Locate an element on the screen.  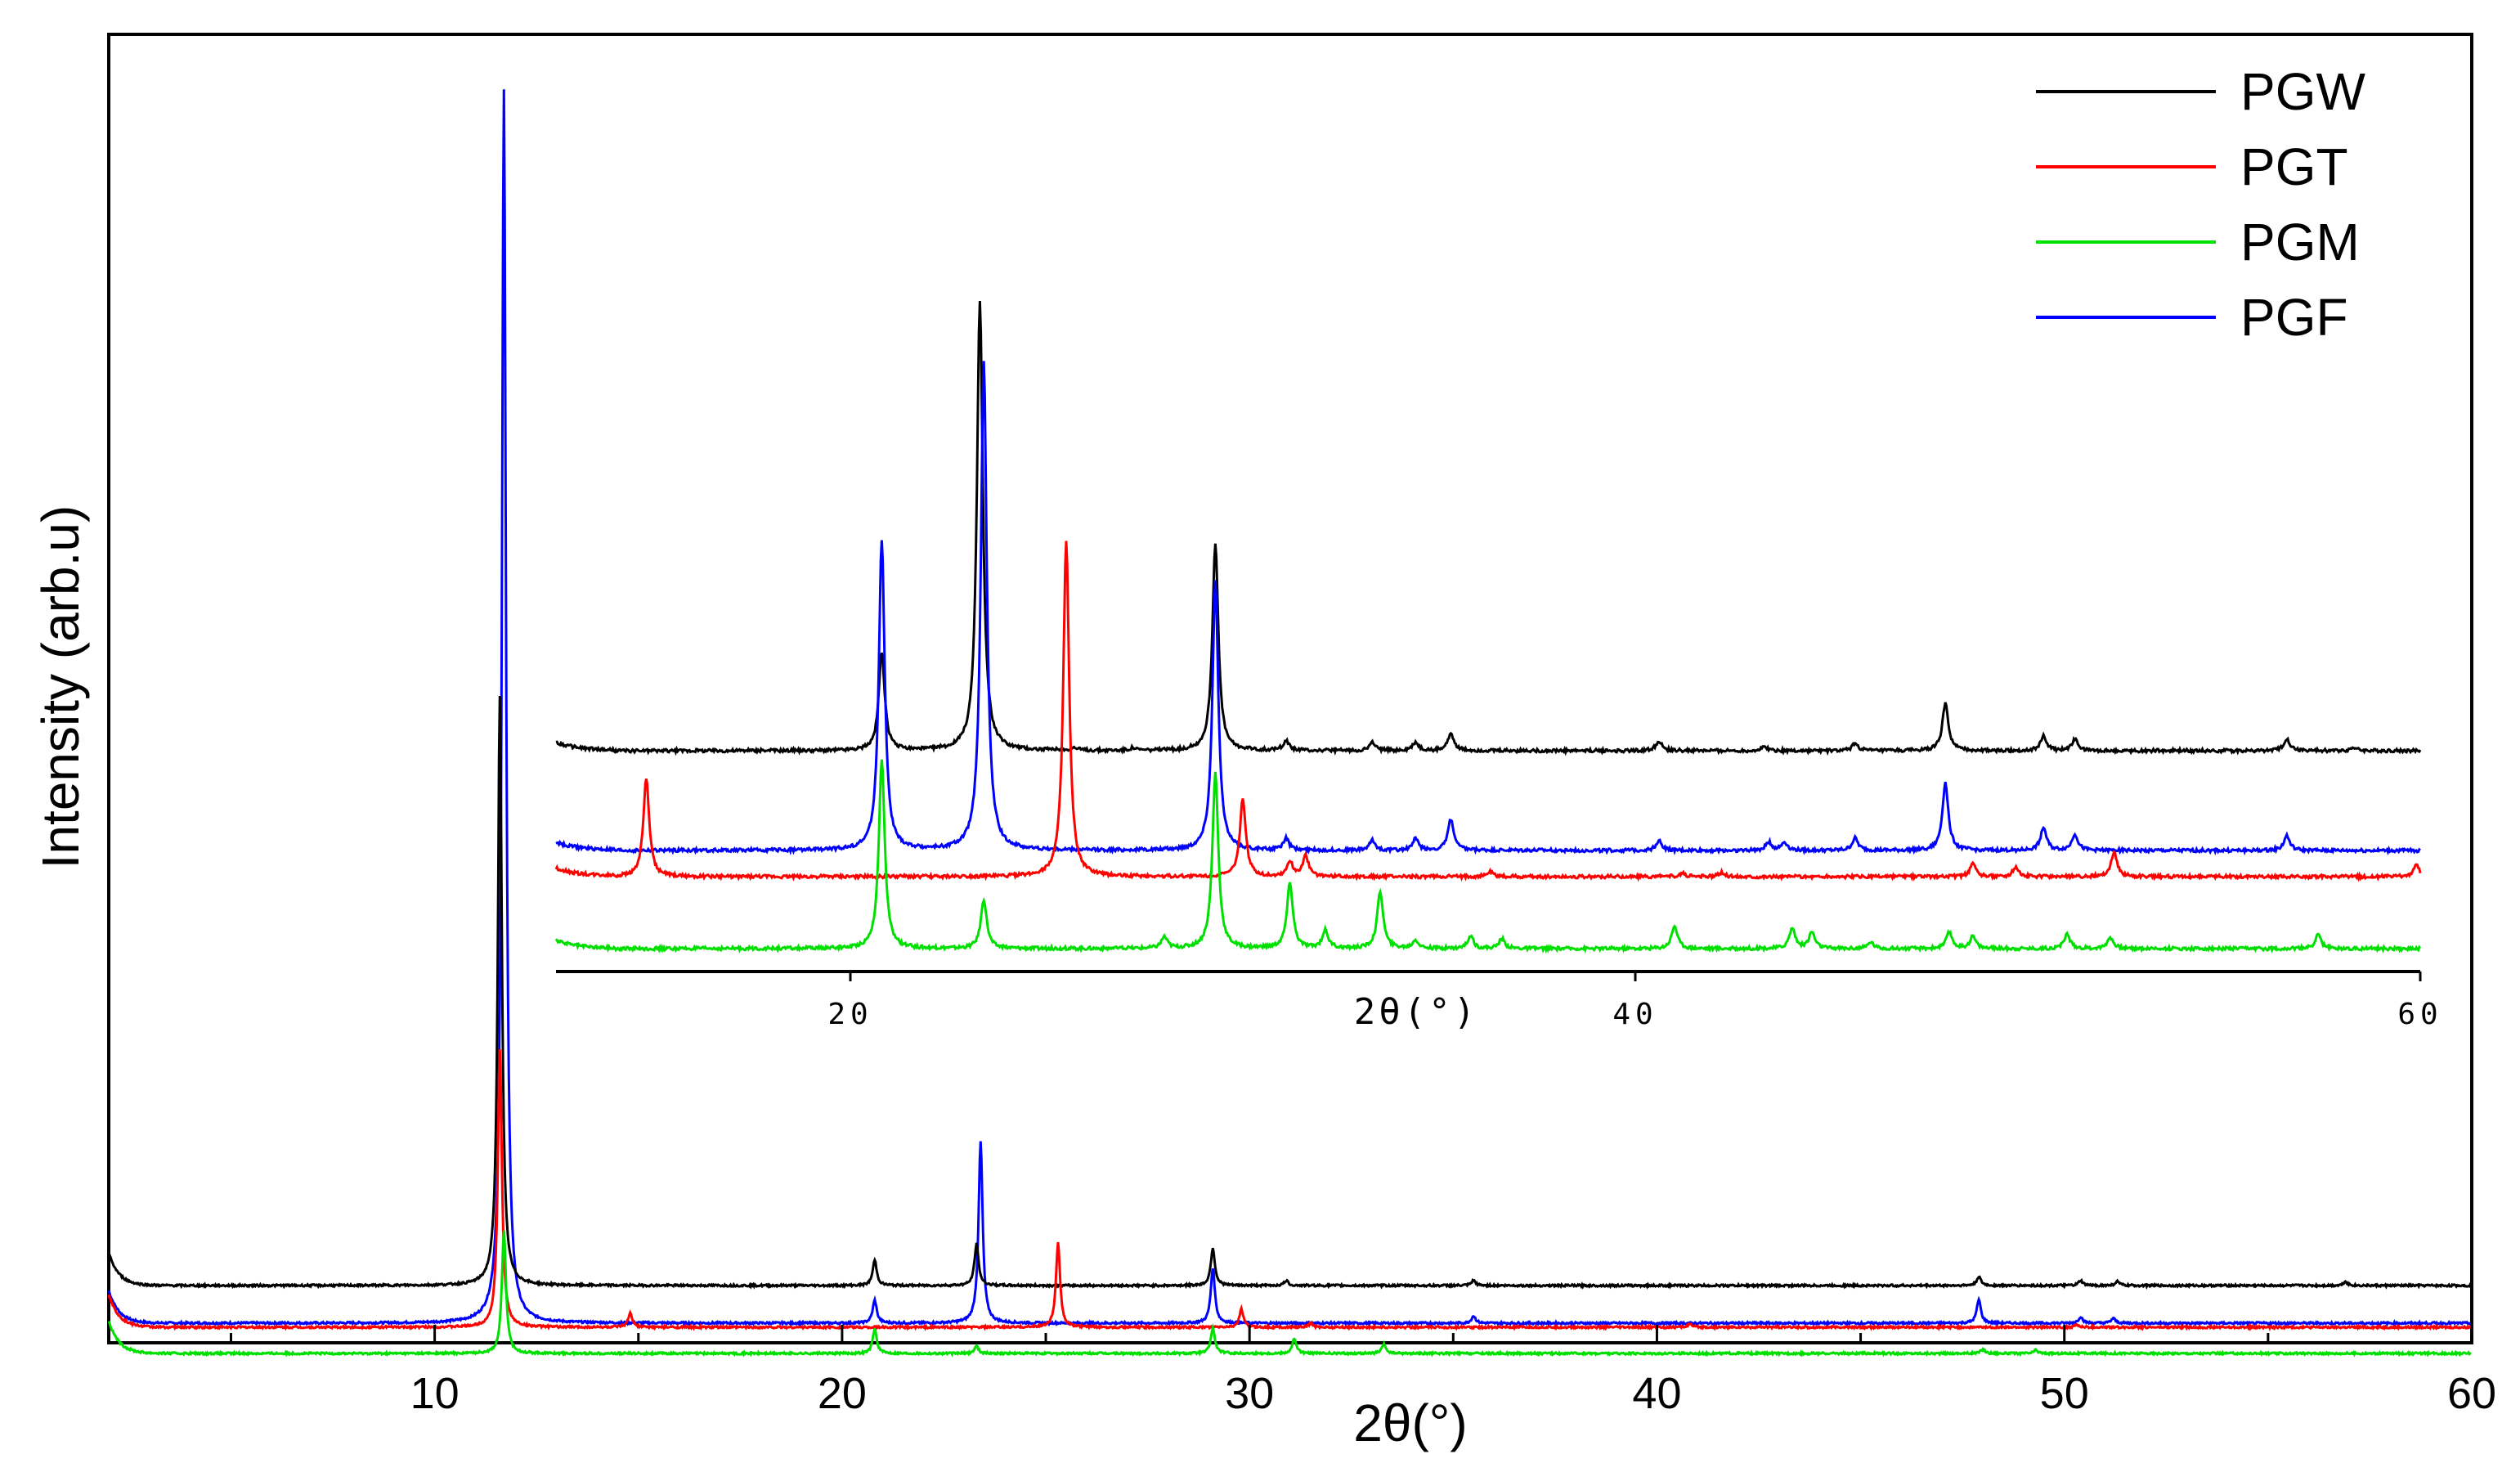
inset-tick-label-60: 60 is located at coordinates (2419, 1014).